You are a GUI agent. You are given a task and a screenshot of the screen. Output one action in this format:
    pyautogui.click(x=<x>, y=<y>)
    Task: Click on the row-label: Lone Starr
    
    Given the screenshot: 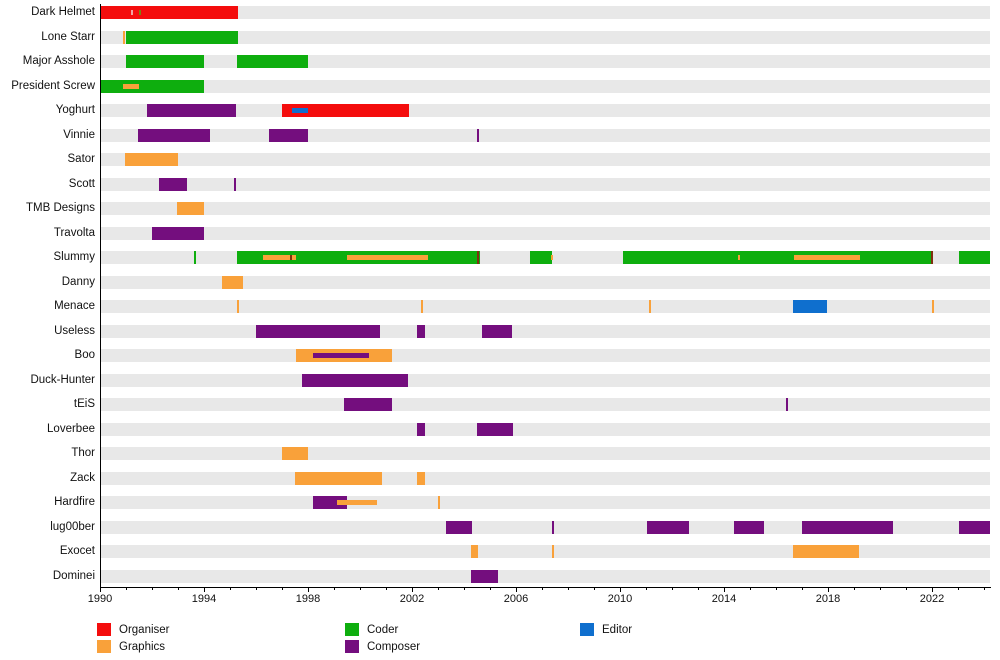 What is the action you would take?
    pyautogui.click(x=68, y=36)
    